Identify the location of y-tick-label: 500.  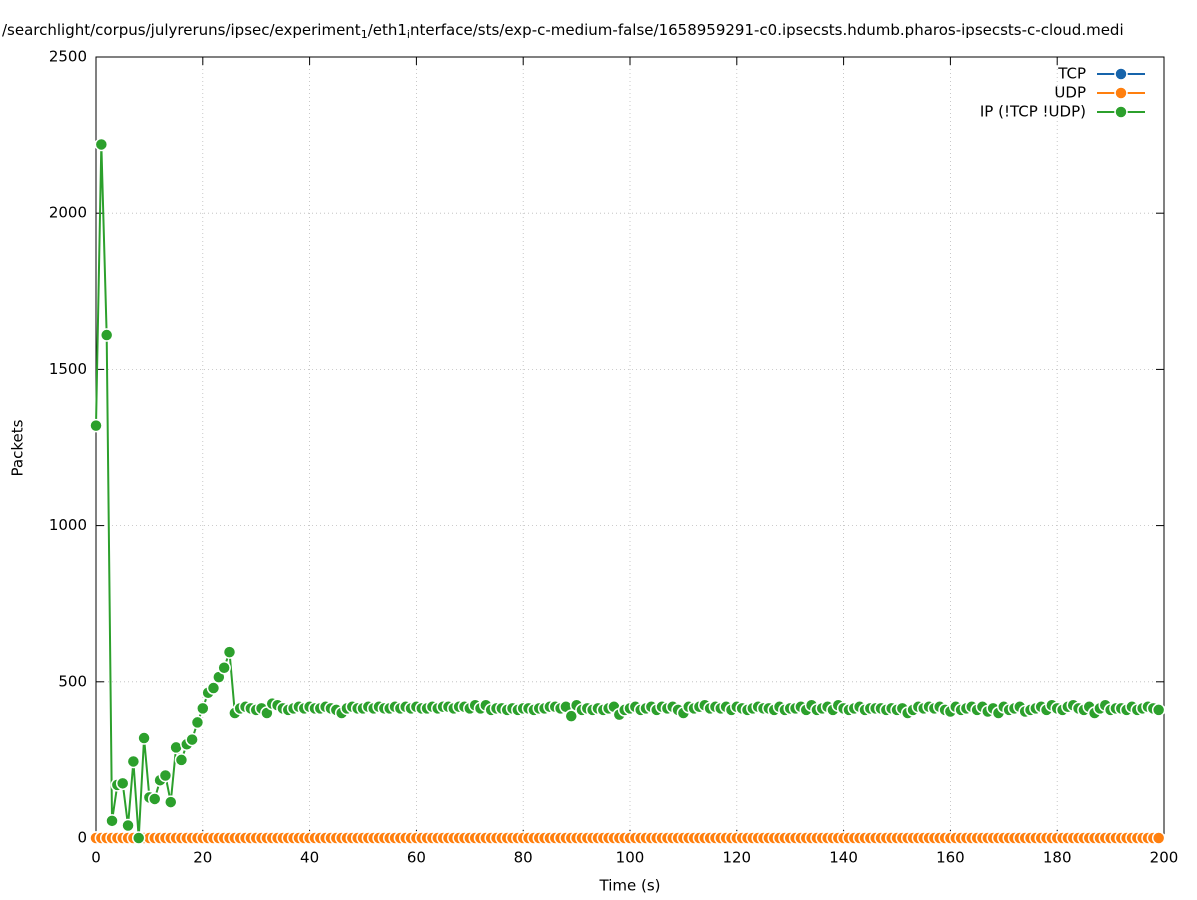
(72, 681).